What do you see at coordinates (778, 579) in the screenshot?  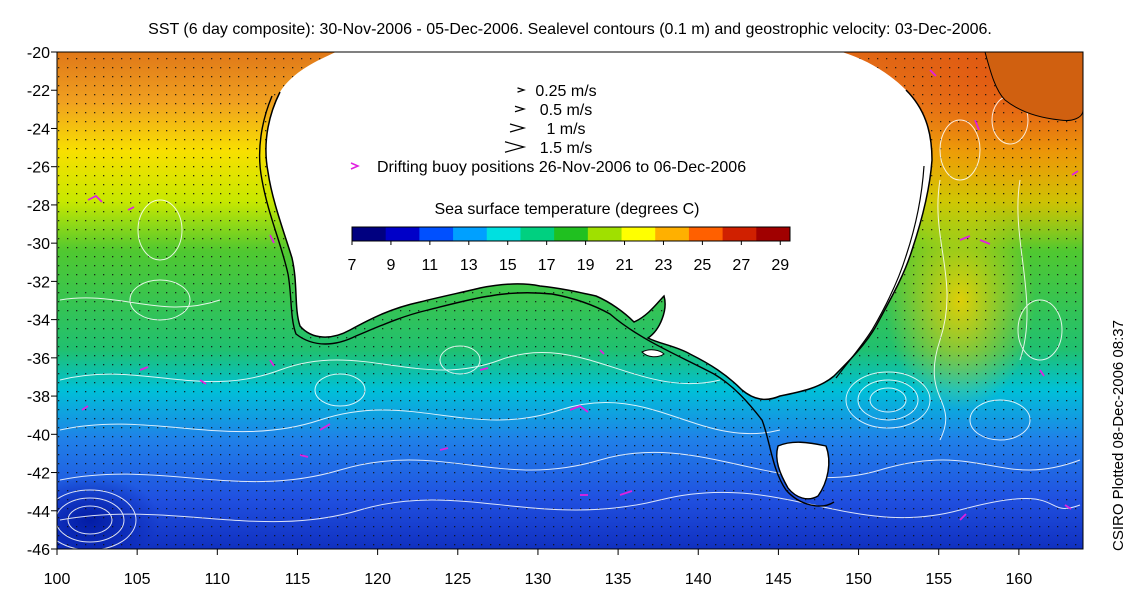 I see `x-tick-label: 145` at bounding box center [778, 579].